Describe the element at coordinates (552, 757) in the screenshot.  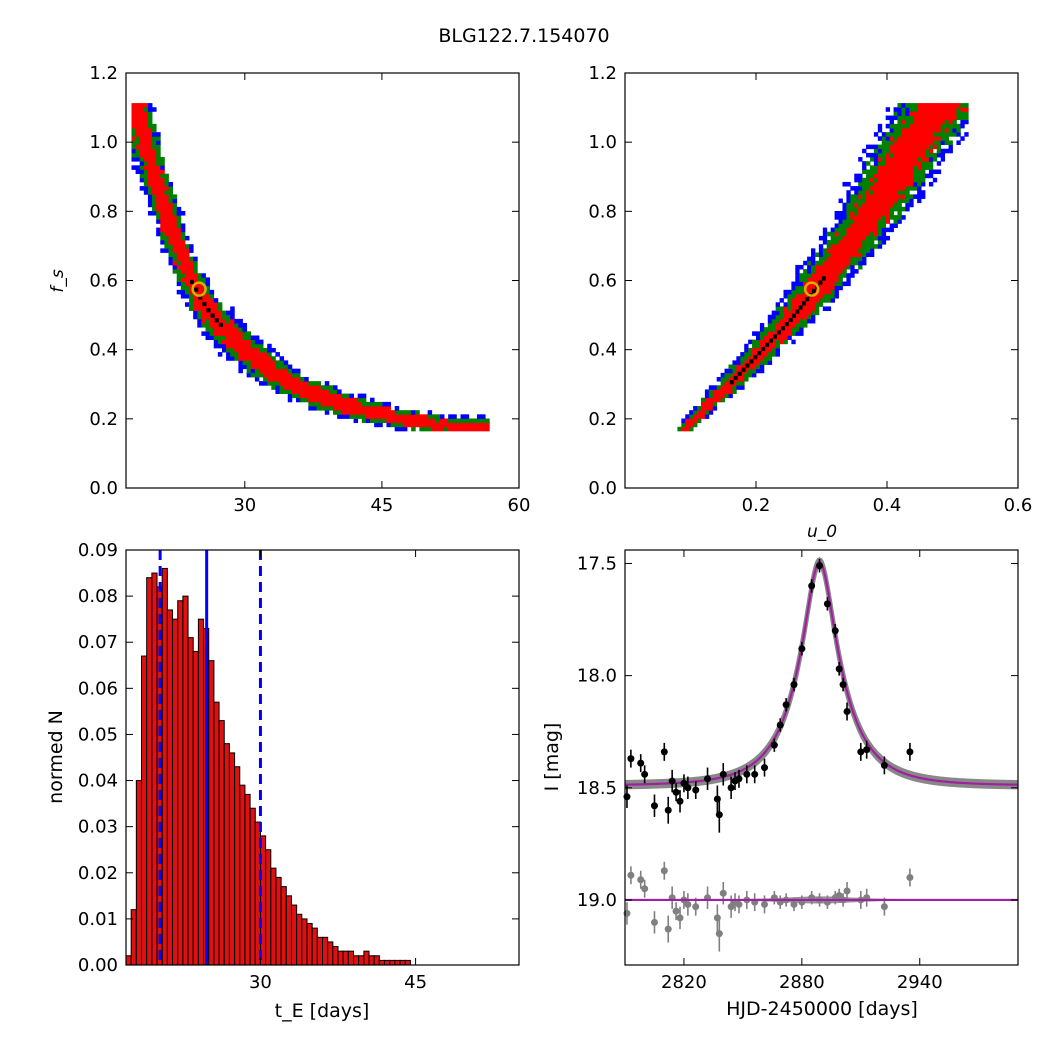
I see `p4-ylabel: I [mag]` at that location.